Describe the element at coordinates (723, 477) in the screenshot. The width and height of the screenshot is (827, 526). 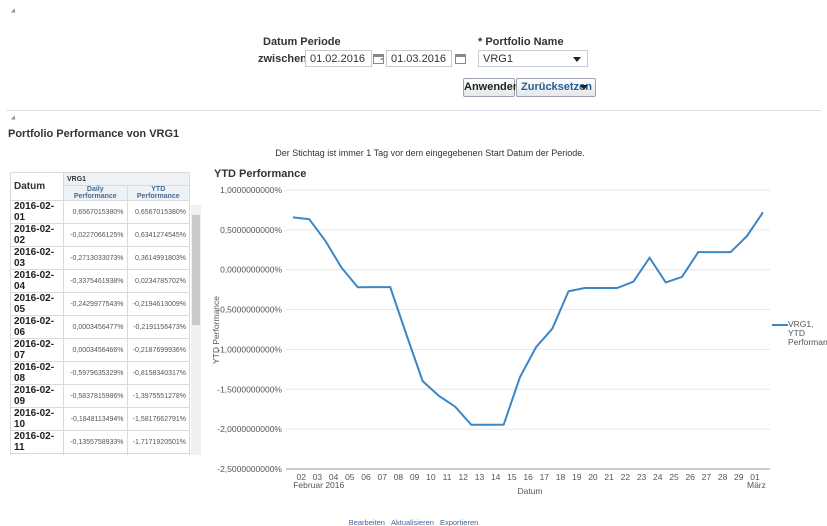
I see `x-tick-label: 28` at that location.